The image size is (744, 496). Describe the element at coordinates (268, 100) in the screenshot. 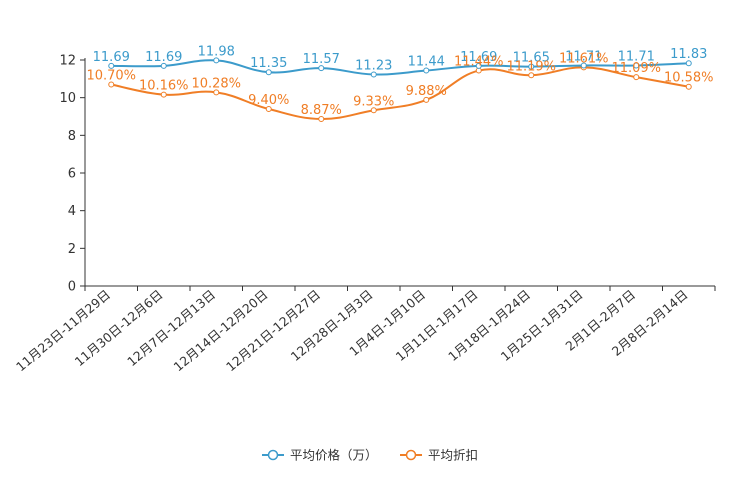

I see `data-label: 9.40%` at that location.